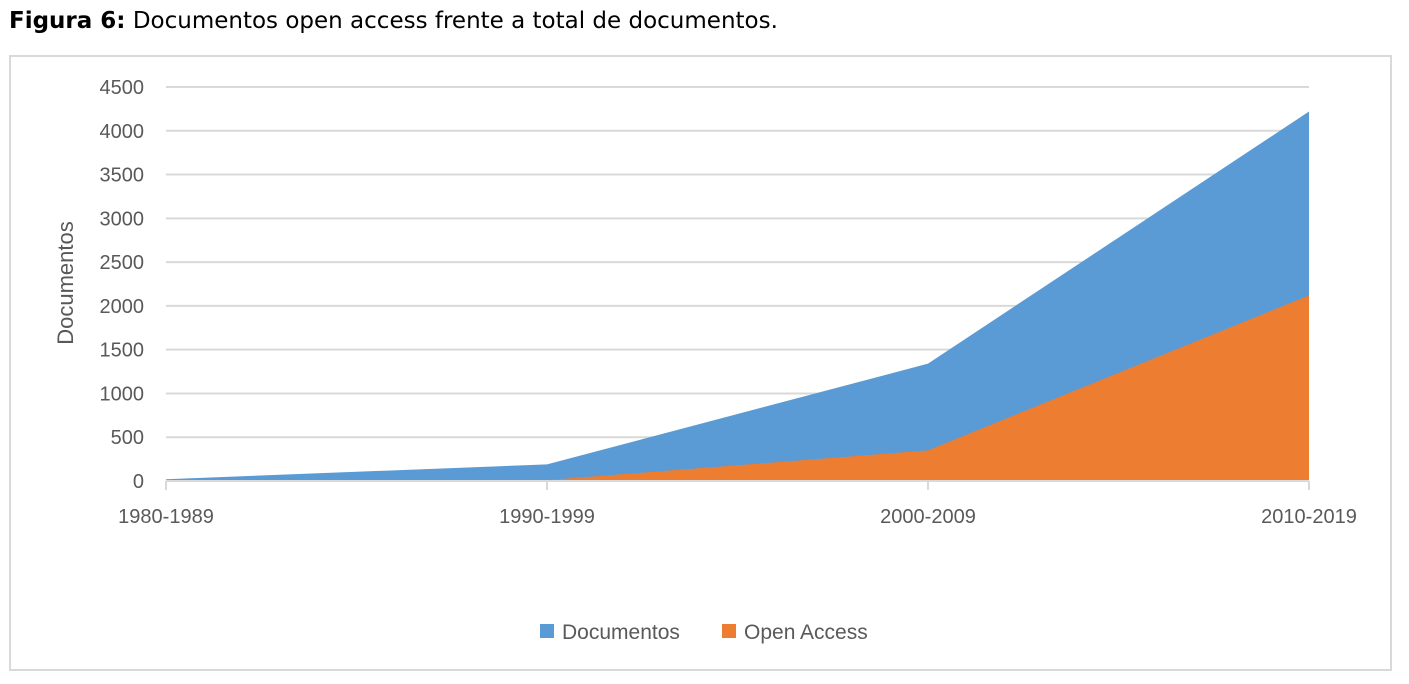  Describe the element at coordinates (806, 632) in the screenshot. I see `legend-label: Open Access` at that location.